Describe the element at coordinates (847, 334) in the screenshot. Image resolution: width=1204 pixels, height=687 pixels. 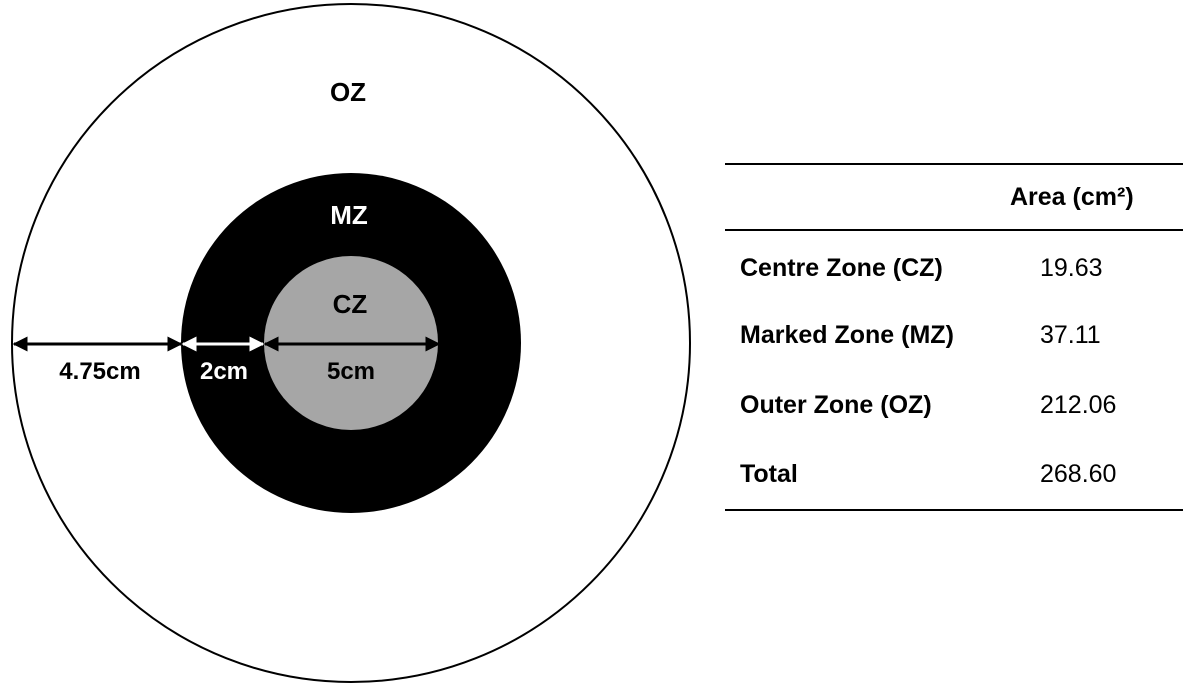
I see `row-name-cell: Marked Zone (MZ)` at that location.